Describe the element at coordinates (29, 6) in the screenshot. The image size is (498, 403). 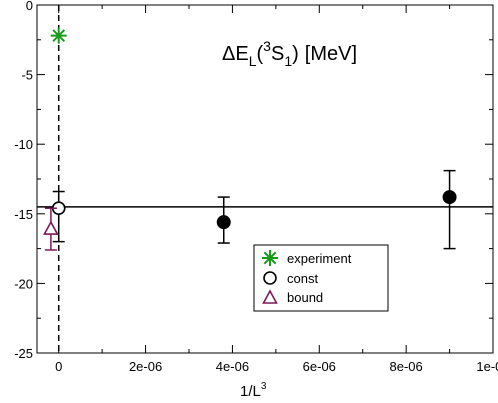
I see `y-tick-label: 0` at that location.